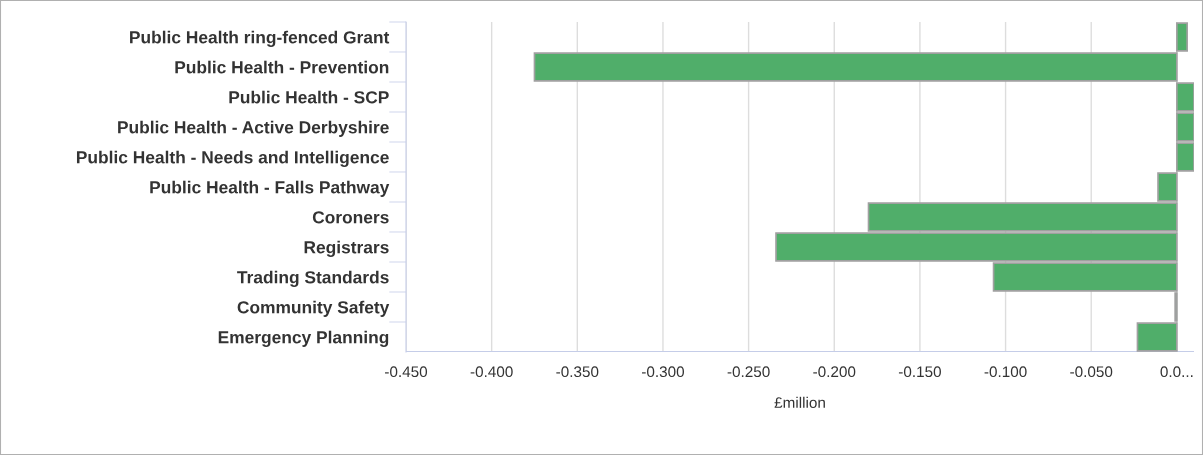 The height and width of the screenshot is (455, 1203). I want to click on x-axis-title: £million, so click(799, 402).